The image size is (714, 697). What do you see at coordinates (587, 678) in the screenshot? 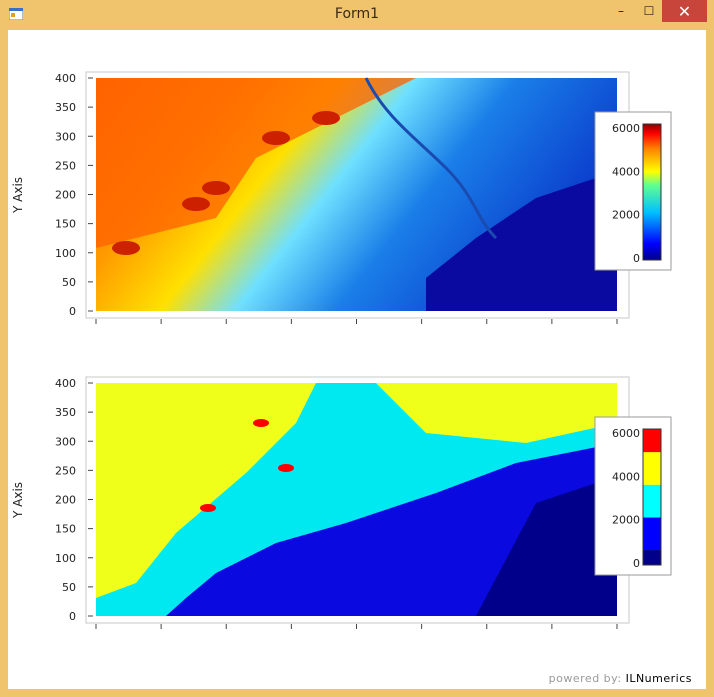
I see `powered-by-text: powered by:` at bounding box center [587, 678].